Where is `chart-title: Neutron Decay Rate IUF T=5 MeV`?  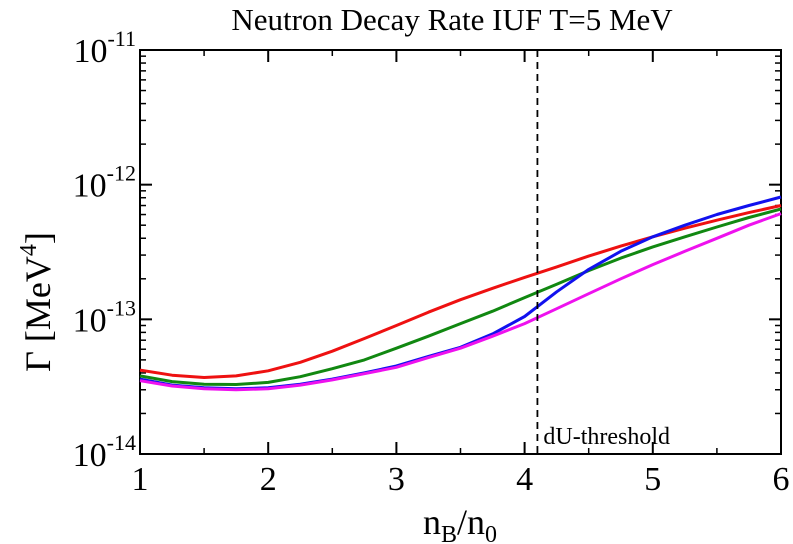
chart-title: Neutron Decay Rate IUF T=5 MeV is located at coordinates (452, 19).